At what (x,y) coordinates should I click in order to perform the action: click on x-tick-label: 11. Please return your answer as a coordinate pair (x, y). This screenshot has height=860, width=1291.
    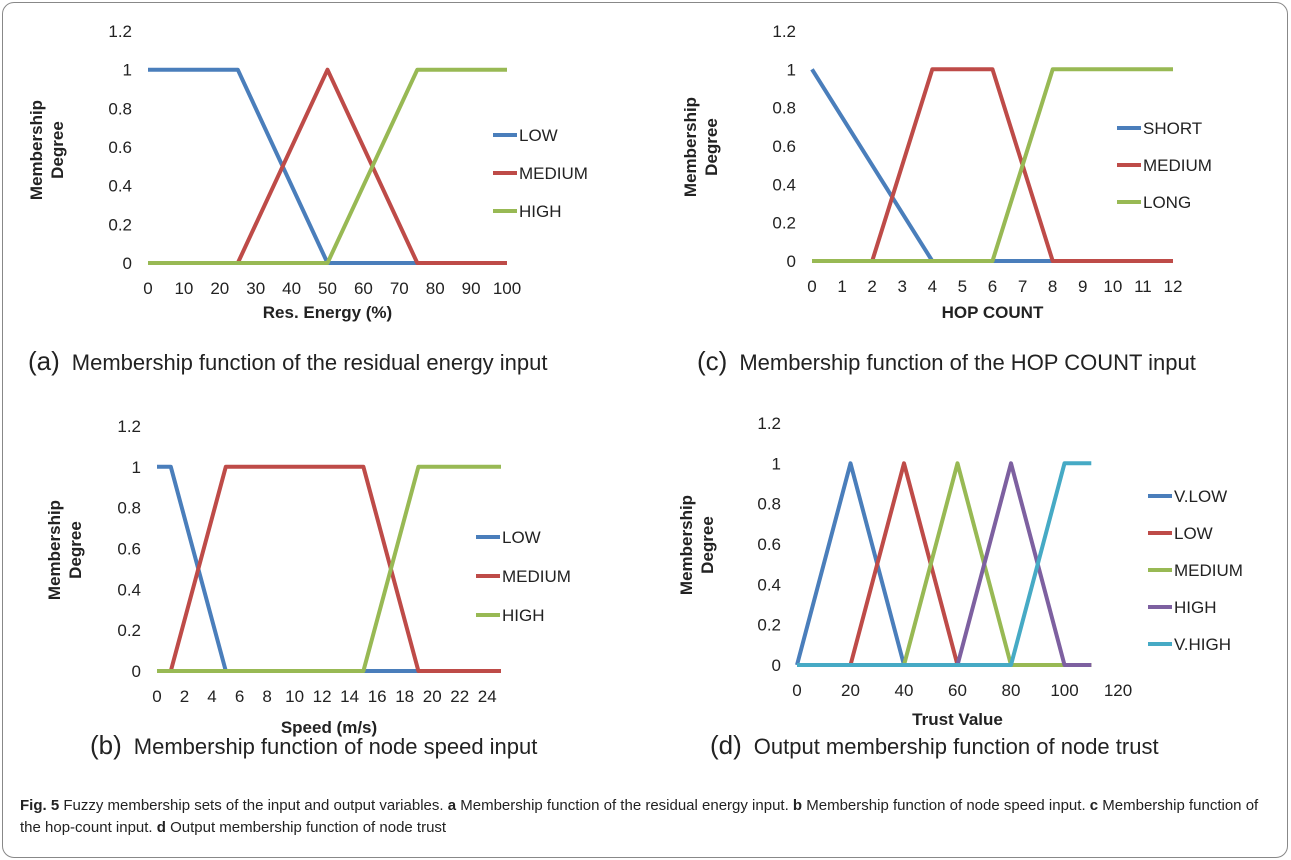
    Looking at the image, I should click on (1143, 286).